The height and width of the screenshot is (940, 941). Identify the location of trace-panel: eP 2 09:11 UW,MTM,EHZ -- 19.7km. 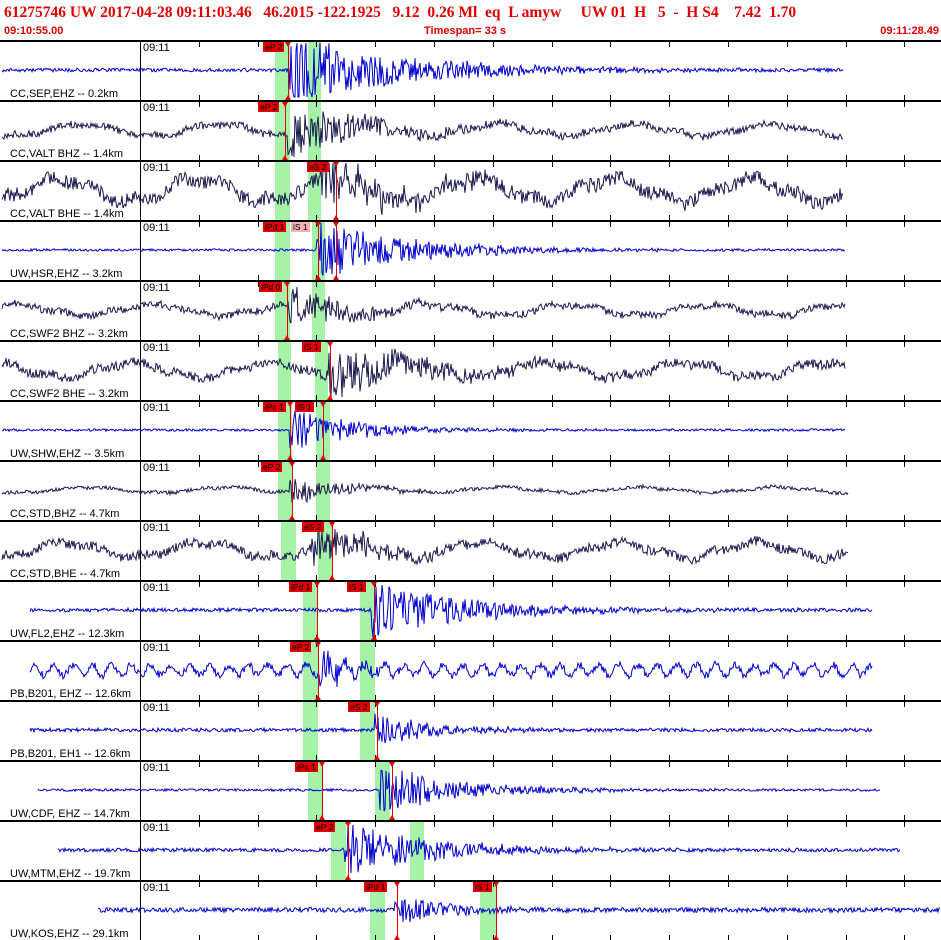
(470, 850).